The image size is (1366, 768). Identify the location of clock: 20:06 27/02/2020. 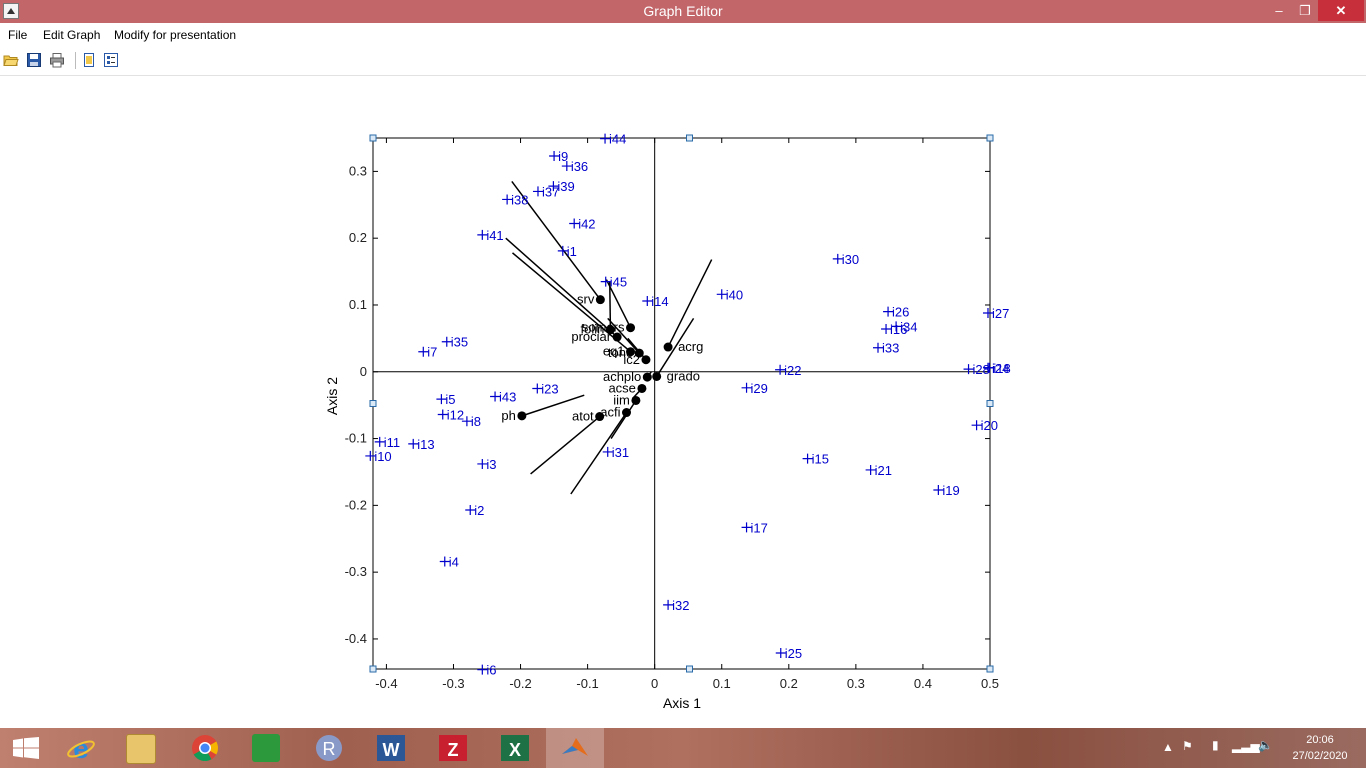
(1320, 748).